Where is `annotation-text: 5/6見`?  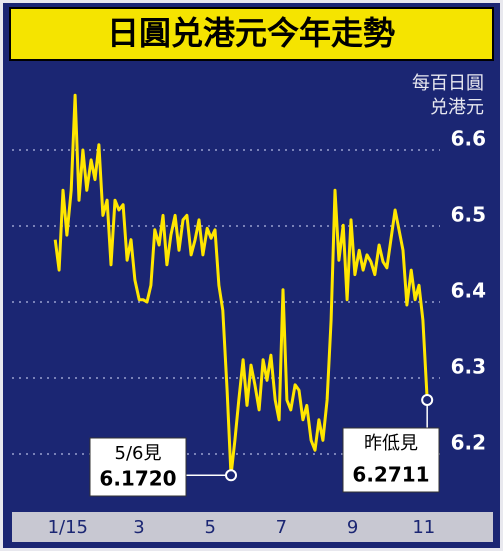
annotation-text: 5/6見 is located at coordinates (138, 453).